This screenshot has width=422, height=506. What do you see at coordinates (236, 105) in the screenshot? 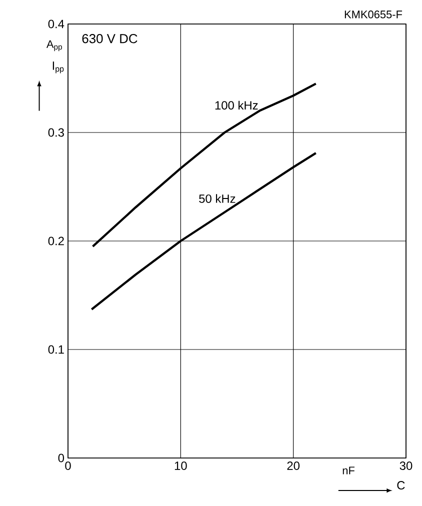
I see `series-label: 100 kHz` at bounding box center [236, 105].